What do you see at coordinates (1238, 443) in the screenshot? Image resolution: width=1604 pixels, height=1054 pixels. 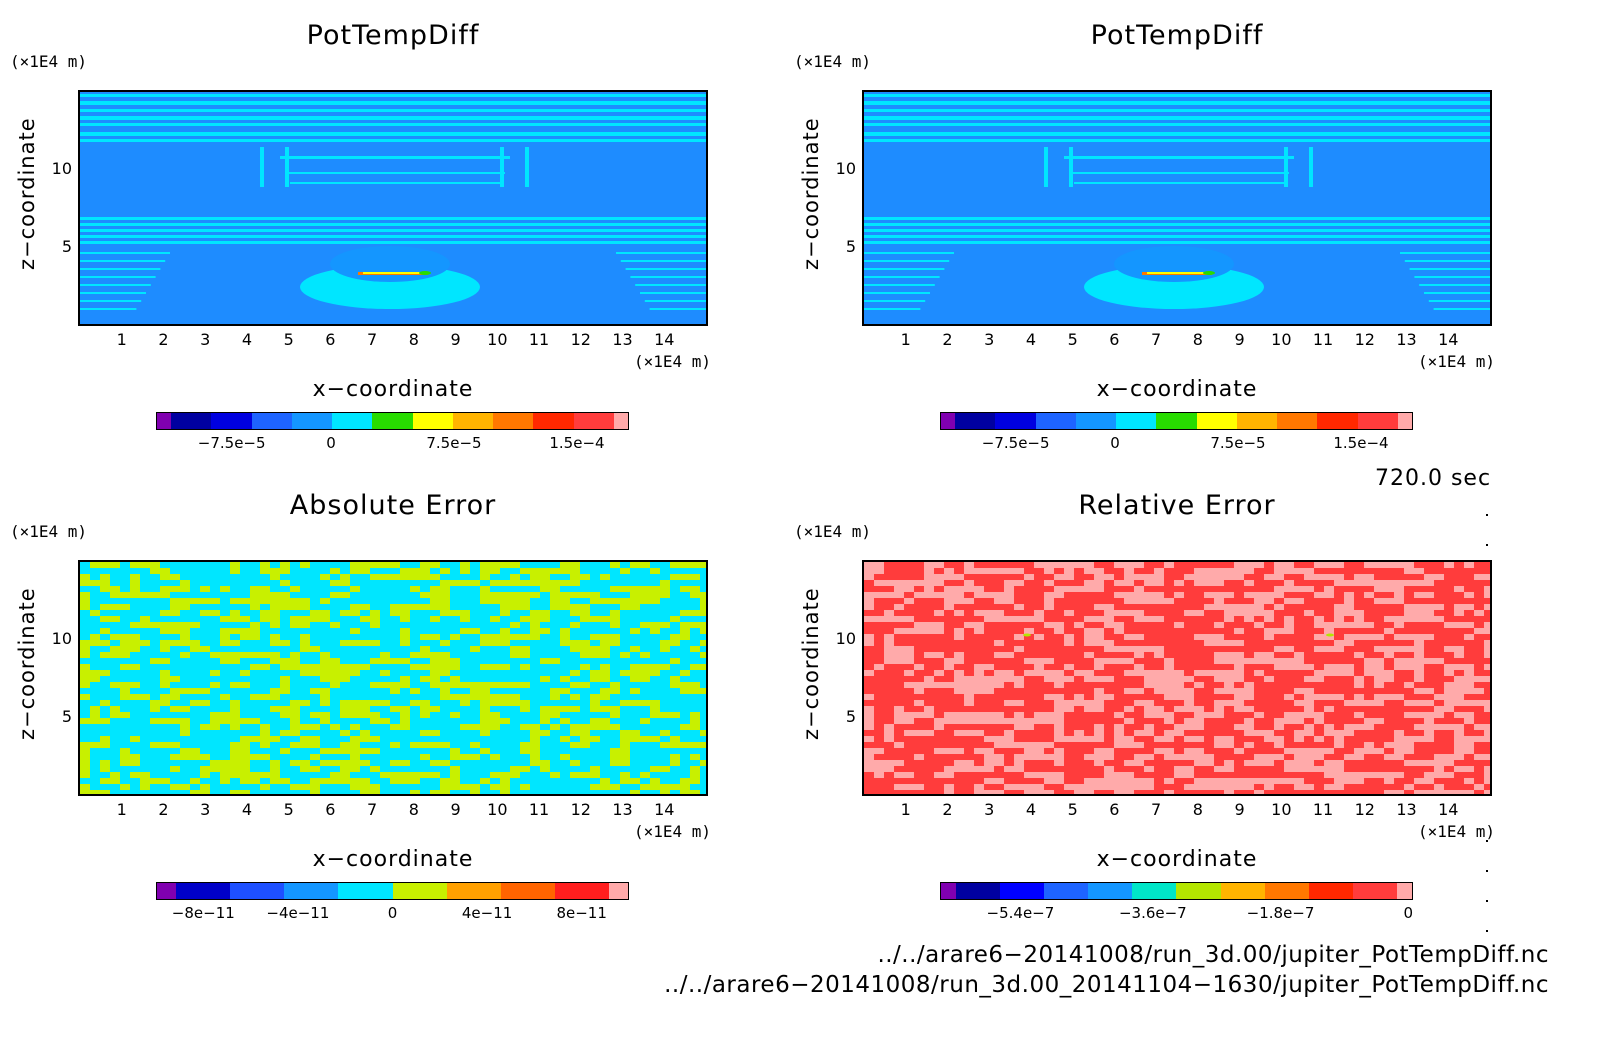 I see `colorbar-label: 7.5e−5` at bounding box center [1238, 443].